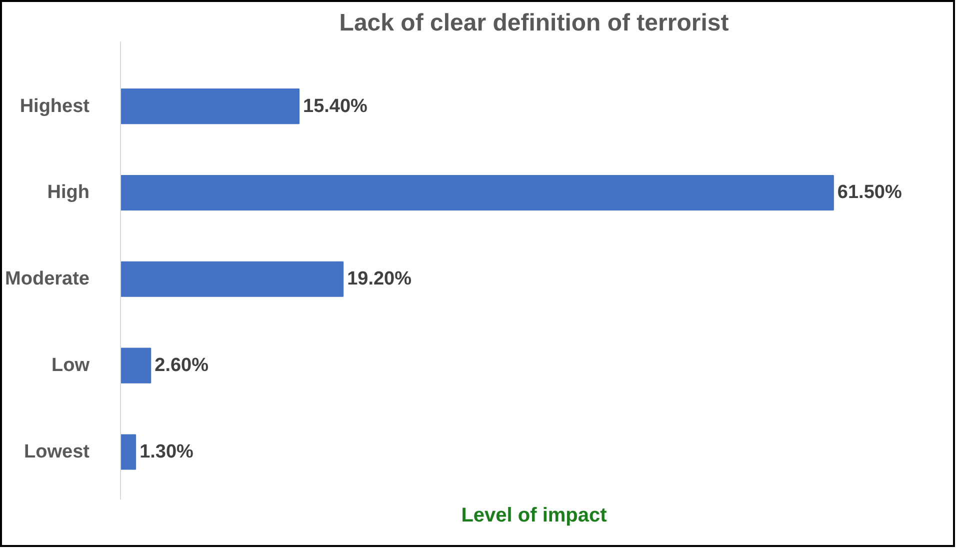 This screenshot has height=555, width=959. Describe the element at coordinates (71, 365) in the screenshot. I see `y-tick-label: Low` at that location.